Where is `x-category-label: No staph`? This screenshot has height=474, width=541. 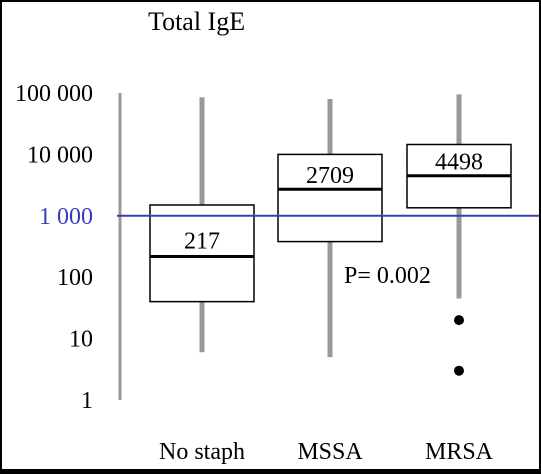
x-category-label: No staph is located at coordinates (202, 452).